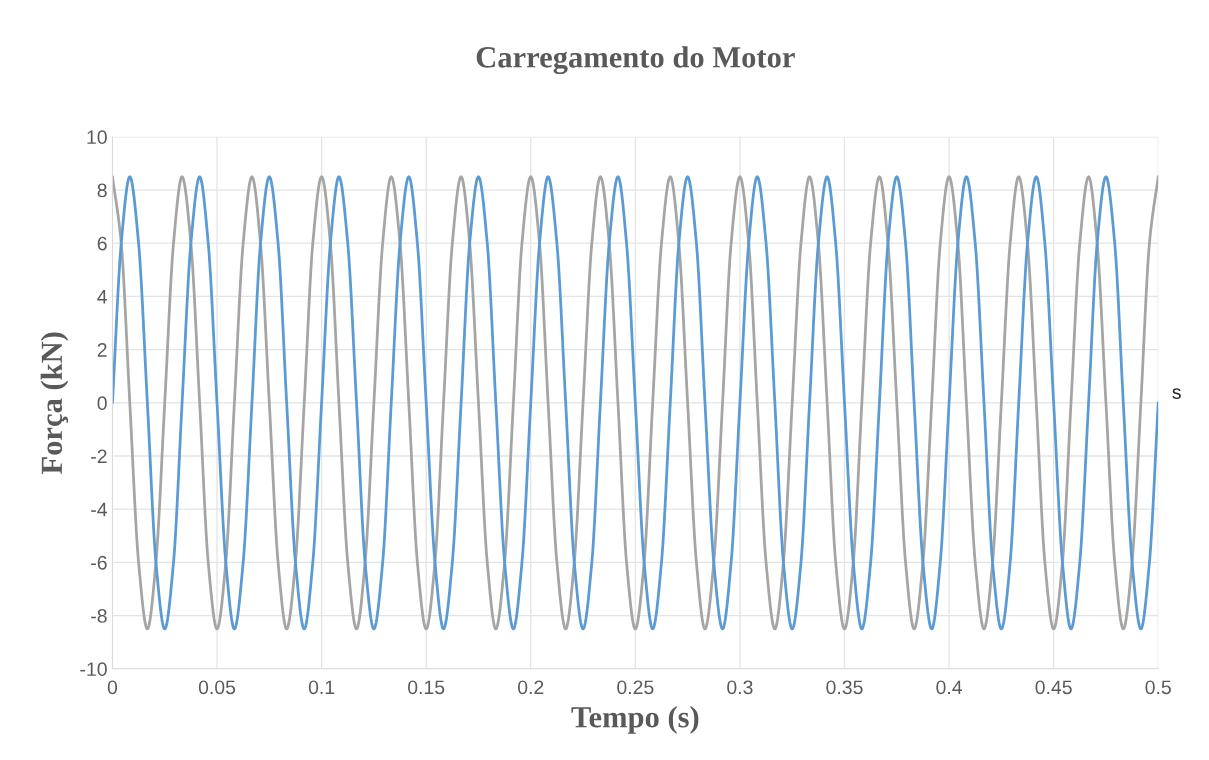  What do you see at coordinates (99, 616) in the screenshot?
I see `y-tick-label: -8` at bounding box center [99, 616].